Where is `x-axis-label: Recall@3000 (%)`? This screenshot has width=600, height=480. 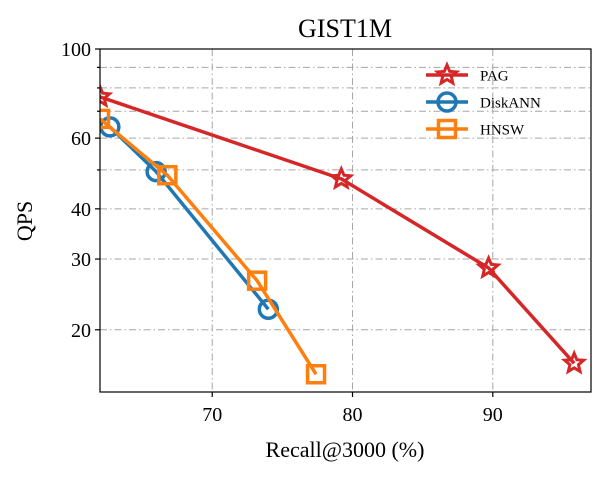 x-axis-label: Recall@3000 (%) is located at coordinates (345, 449).